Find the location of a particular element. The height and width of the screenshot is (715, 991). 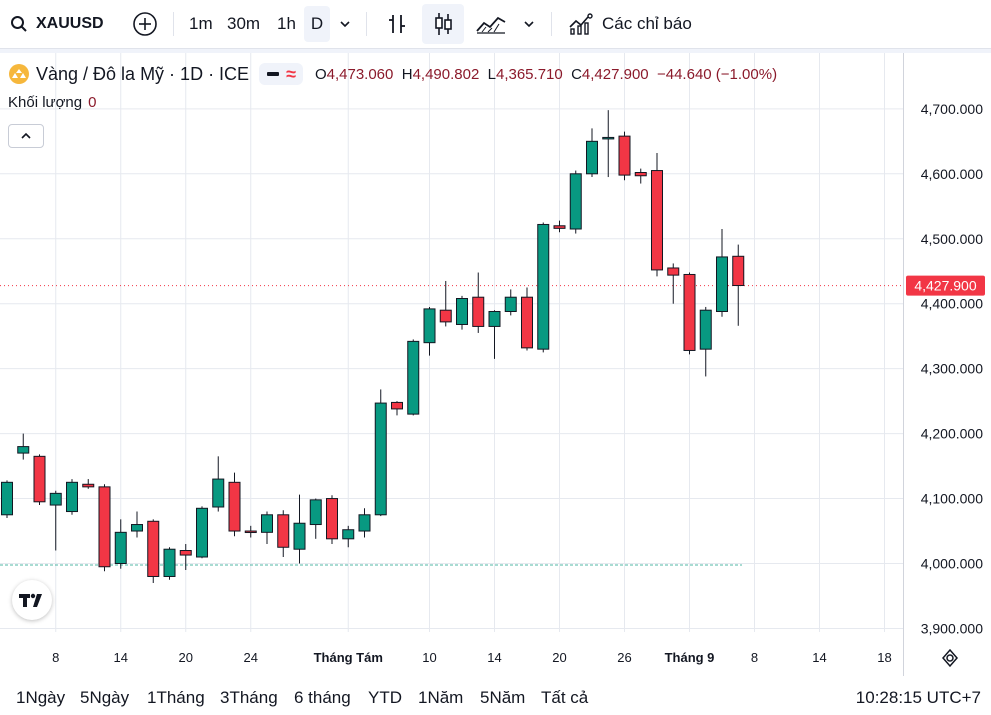

x-tick-label: 18 is located at coordinates (884, 657).